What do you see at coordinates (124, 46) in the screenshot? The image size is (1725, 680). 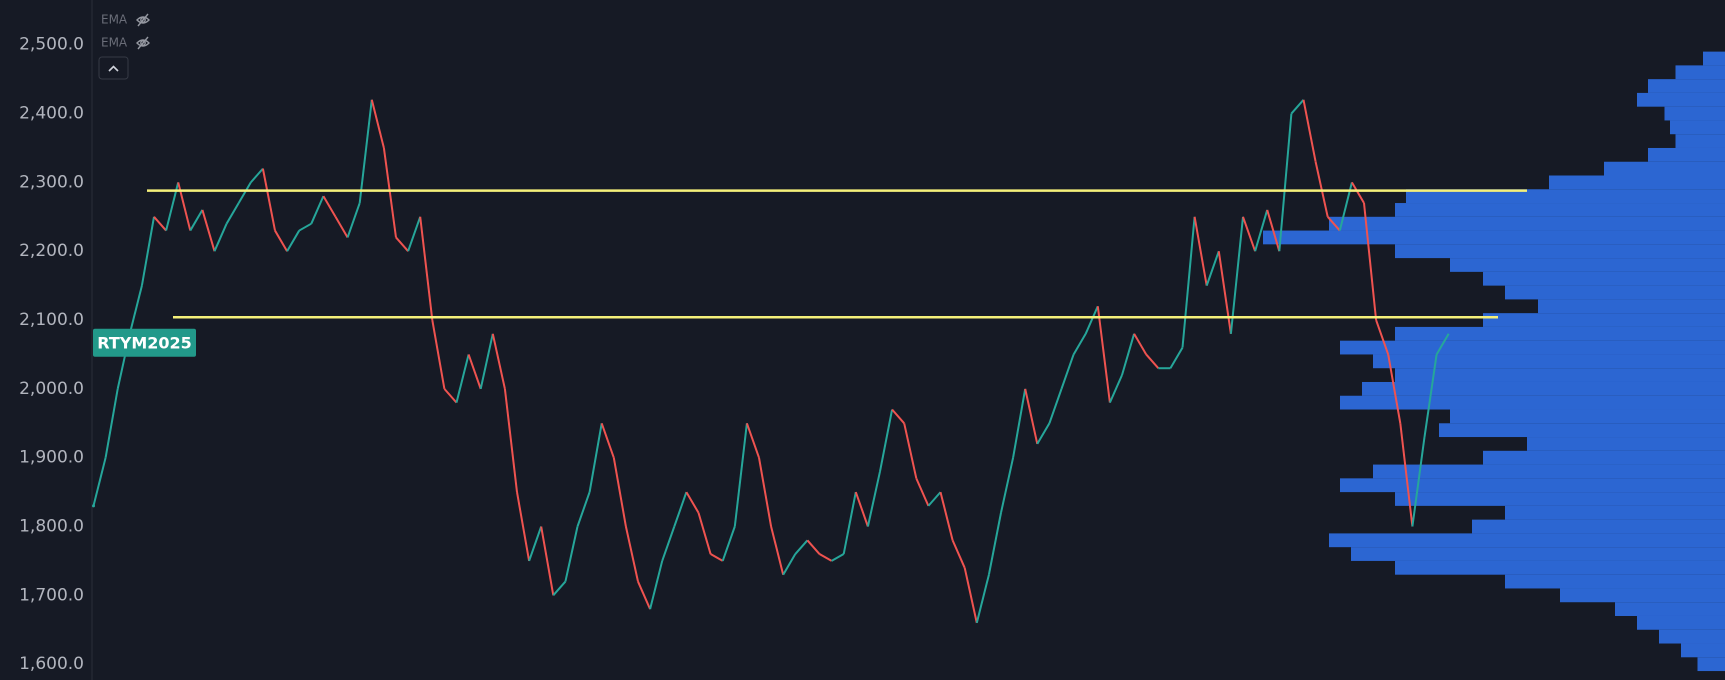 I see `indicator-legend: EMA EMA` at bounding box center [124, 46].